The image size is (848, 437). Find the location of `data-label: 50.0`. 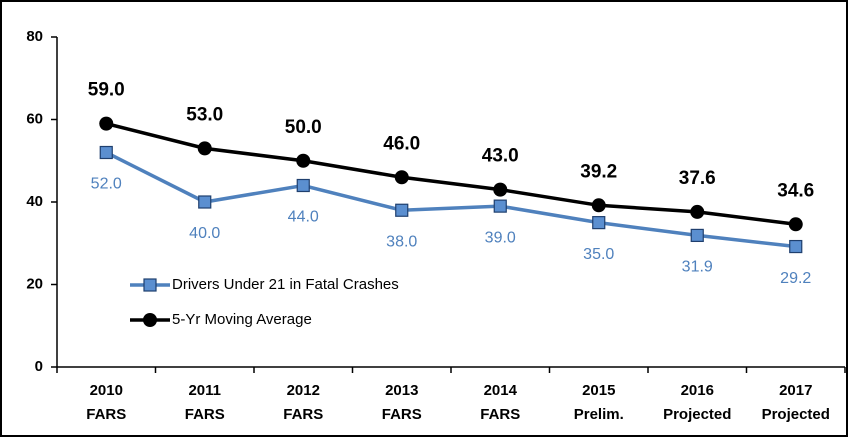

data-label: 50.0 is located at coordinates (303, 127).